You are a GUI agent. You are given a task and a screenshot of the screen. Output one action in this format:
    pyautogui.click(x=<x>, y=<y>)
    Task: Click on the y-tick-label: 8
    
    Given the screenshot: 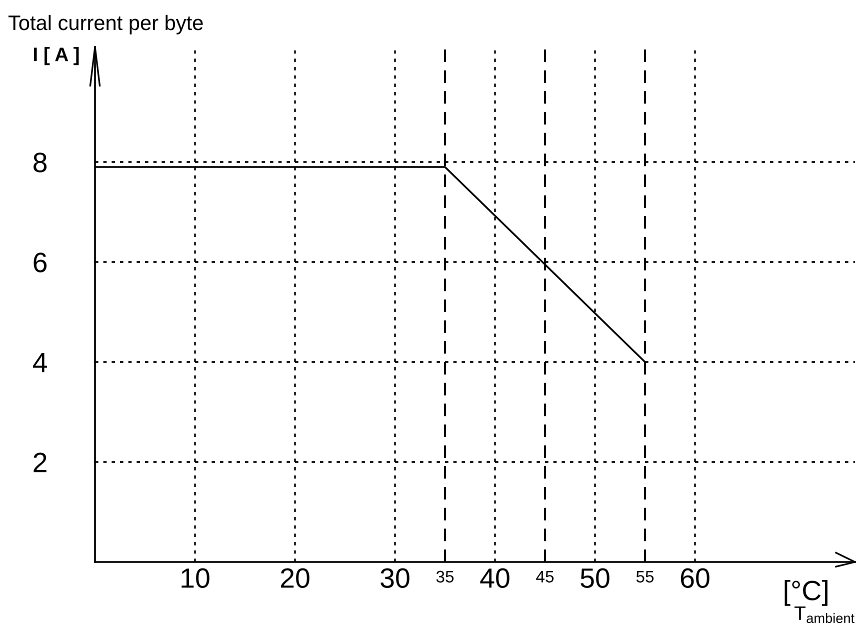 What is the action you would take?
    pyautogui.click(x=40, y=162)
    